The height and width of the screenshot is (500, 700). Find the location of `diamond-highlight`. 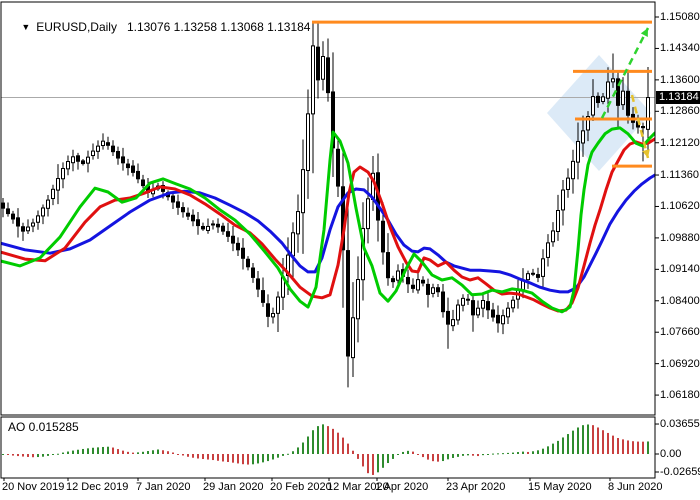

diamond-highlight is located at coordinates (599, 113).